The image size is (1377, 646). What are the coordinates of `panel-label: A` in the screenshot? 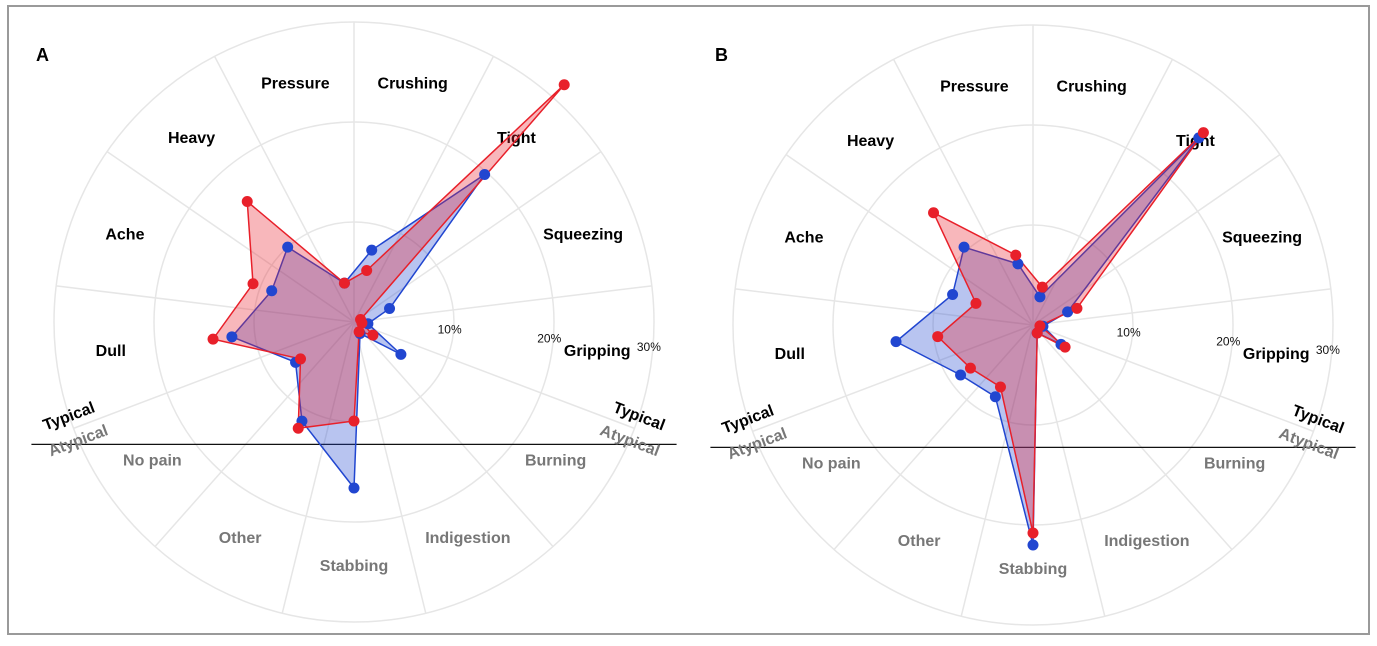 It's located at (42, 55).